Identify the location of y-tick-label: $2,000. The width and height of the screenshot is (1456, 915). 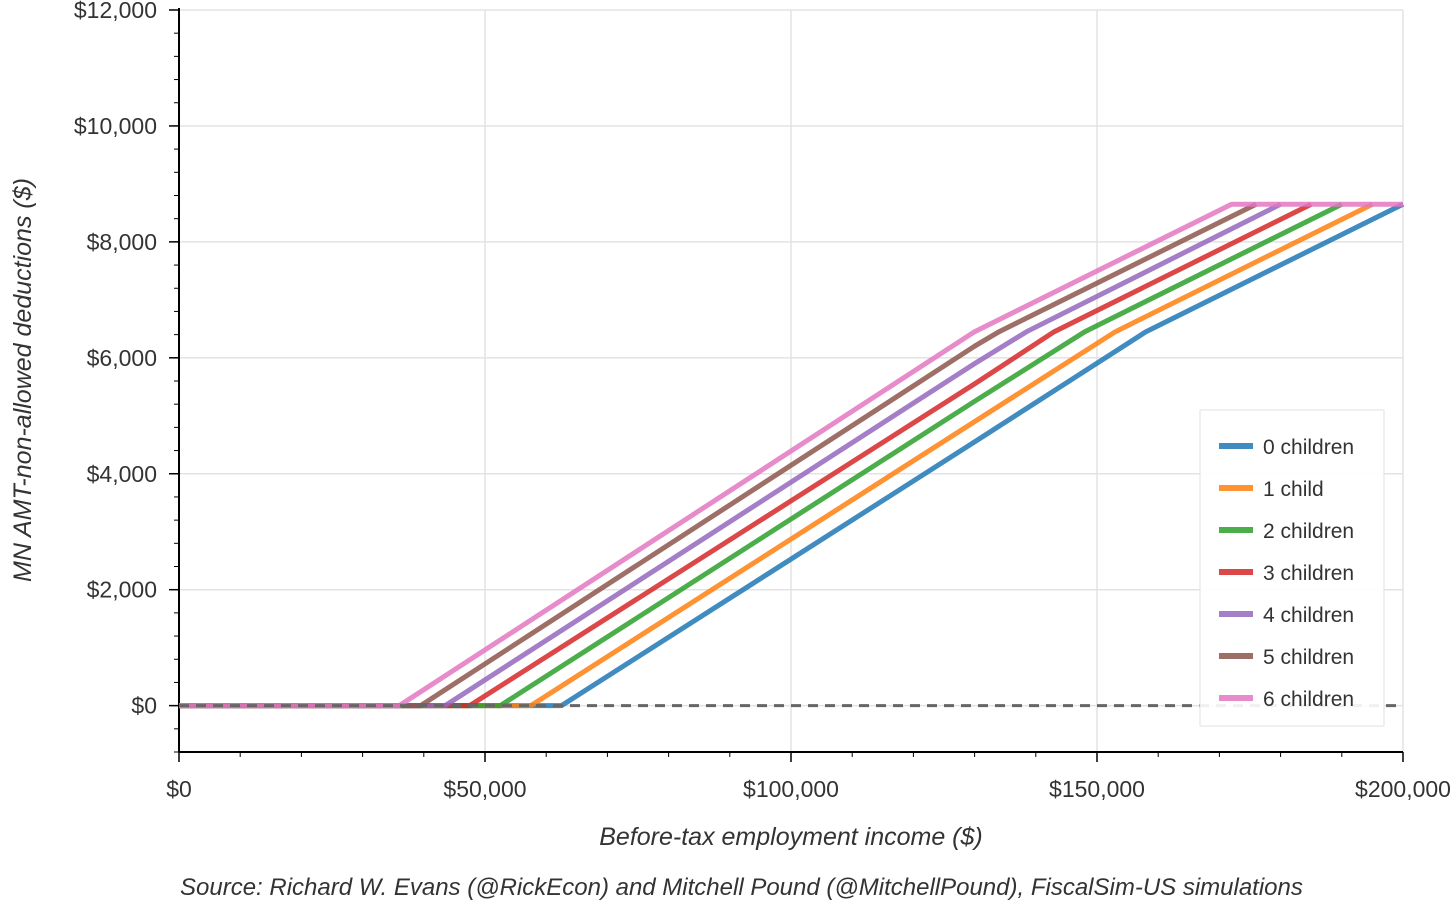
(122, 590).